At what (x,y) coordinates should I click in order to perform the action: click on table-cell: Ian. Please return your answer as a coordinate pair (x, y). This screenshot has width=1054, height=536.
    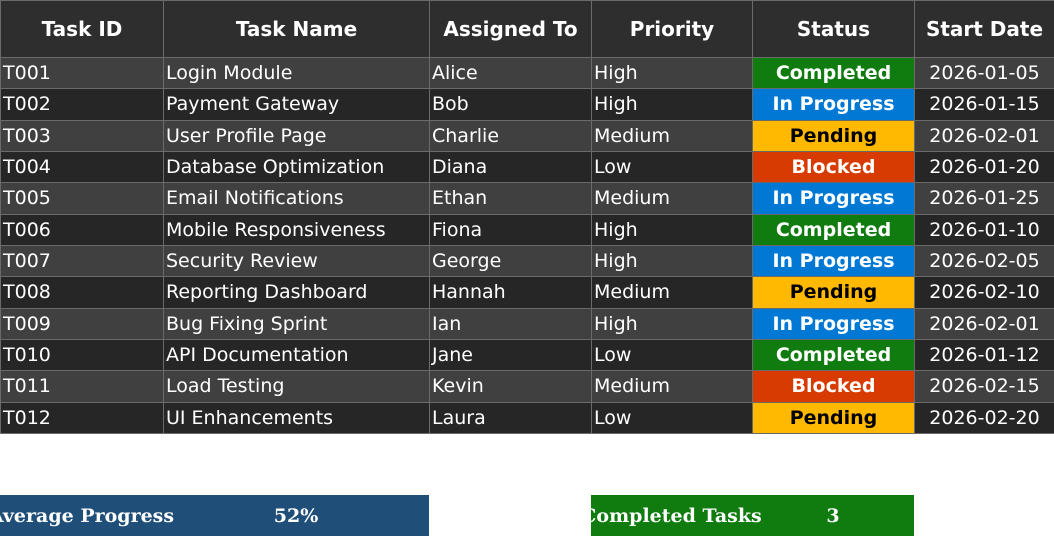
    Looking at the image, I should click on (510, 323).